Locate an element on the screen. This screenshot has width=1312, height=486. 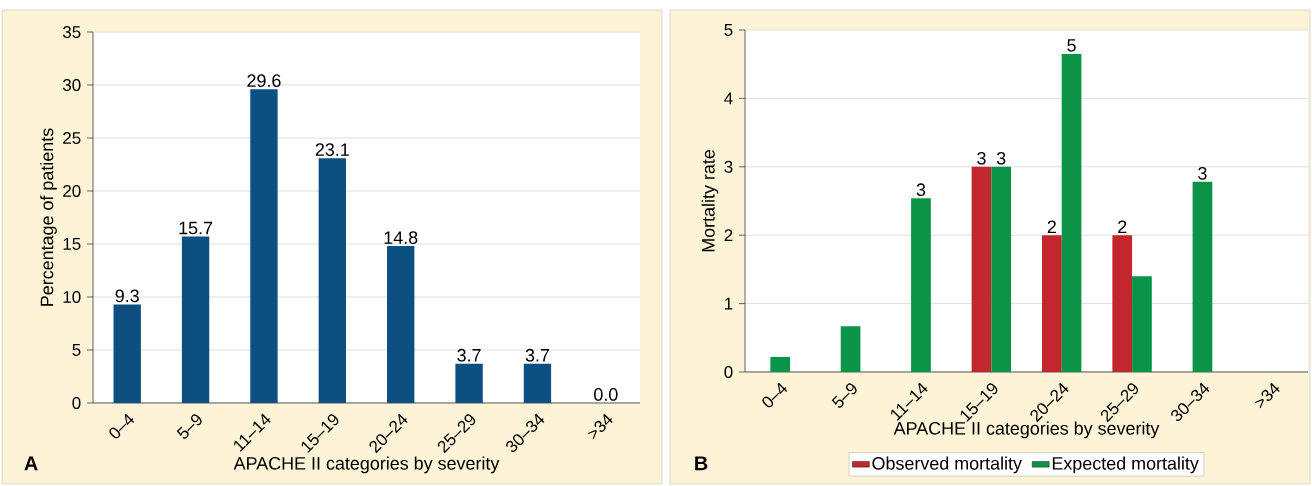
data-label: 5 is located at coordinates (1071, 45).